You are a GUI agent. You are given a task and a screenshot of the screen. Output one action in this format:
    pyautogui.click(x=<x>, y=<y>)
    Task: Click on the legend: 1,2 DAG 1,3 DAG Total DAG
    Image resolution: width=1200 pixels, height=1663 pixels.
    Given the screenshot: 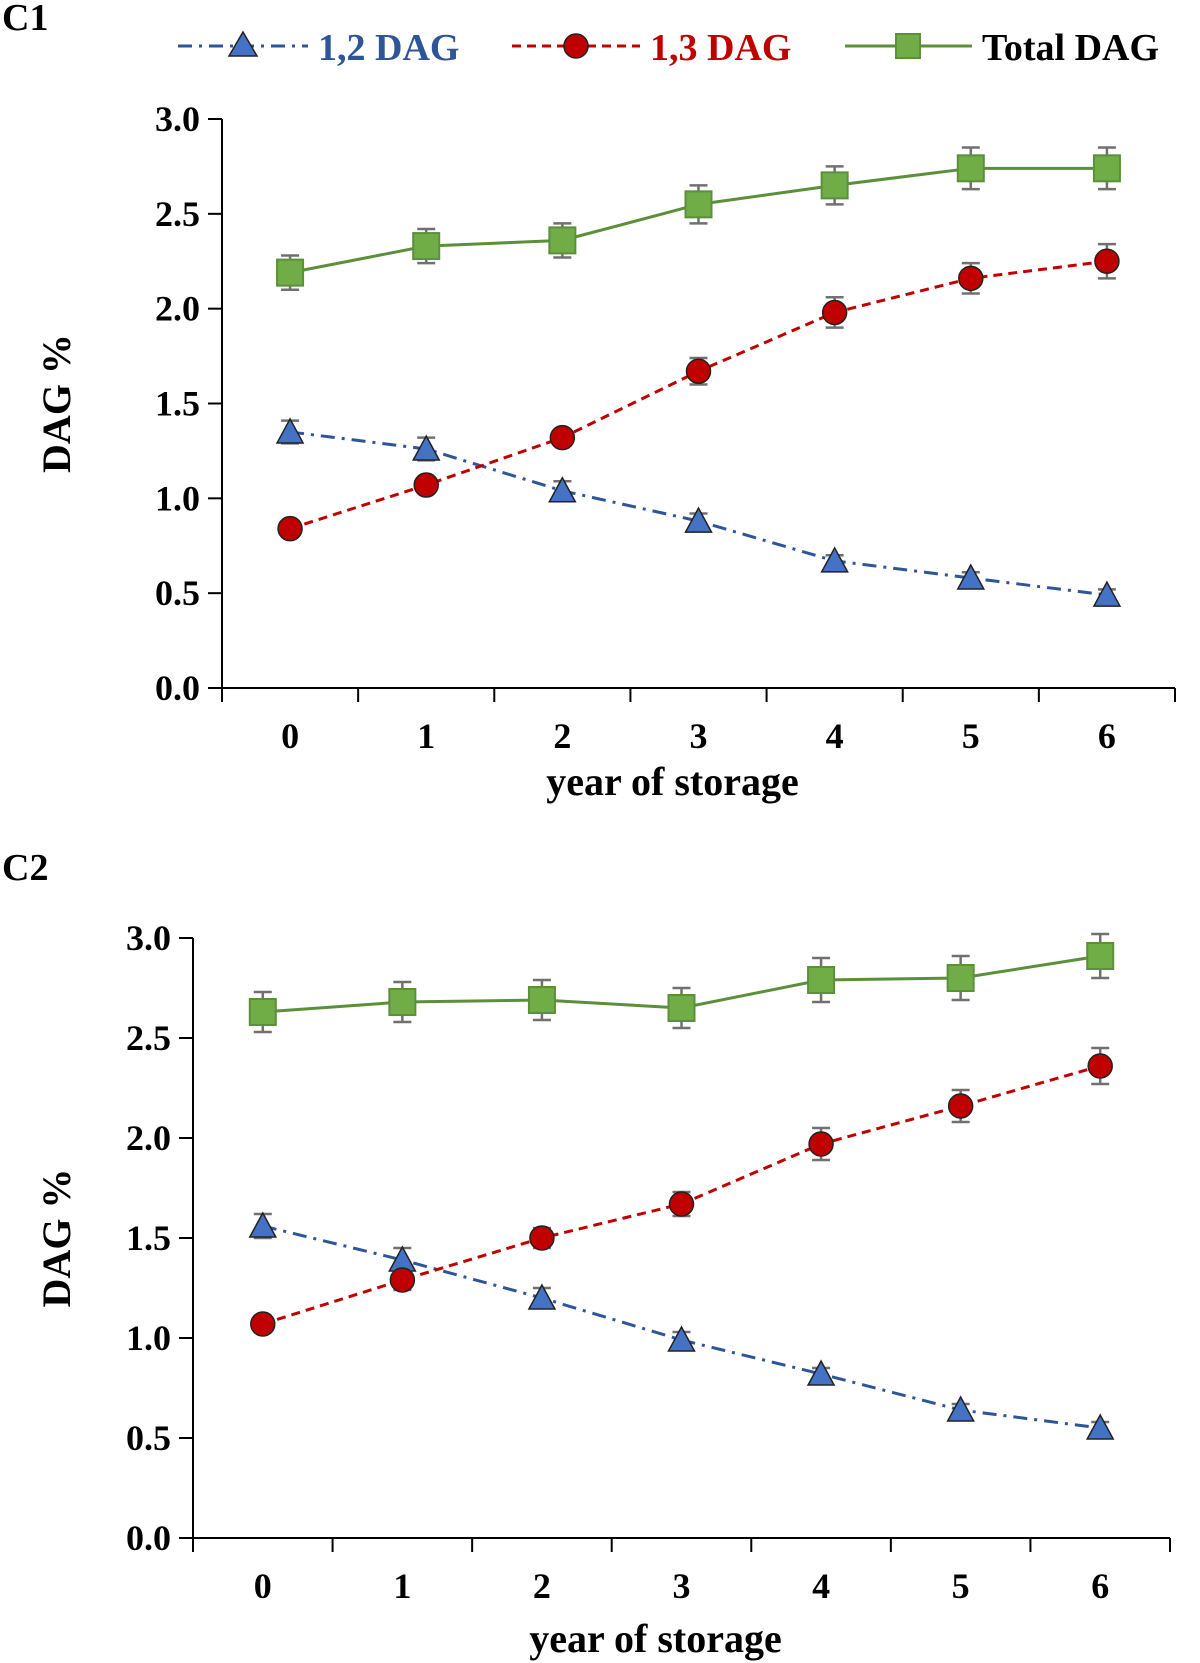 What is the action you would take?
    pyautogui.click(x=668, y=48)
    